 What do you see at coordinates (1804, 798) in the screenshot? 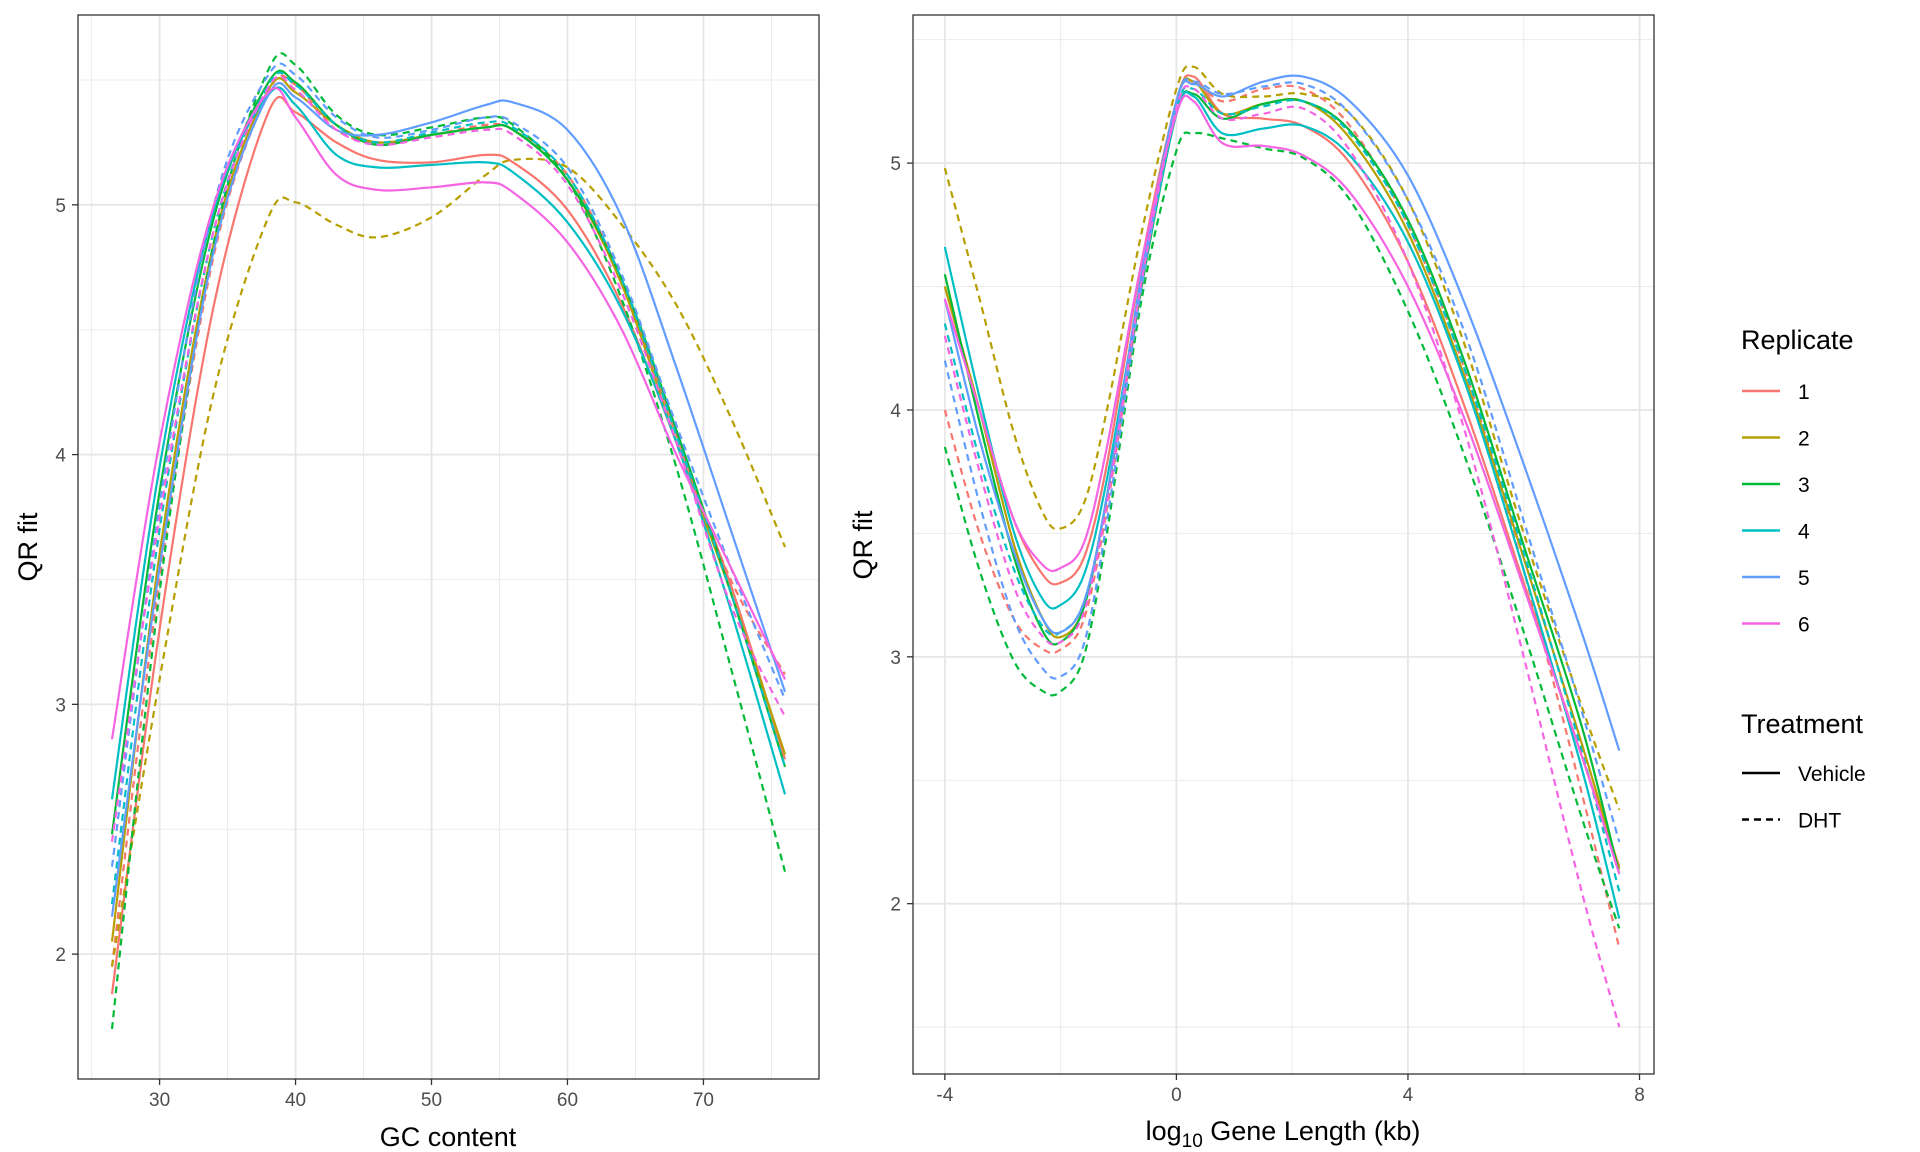
I see `legend-treatment-keys: Vehicle DHT` at bounding box center [1804, 798].